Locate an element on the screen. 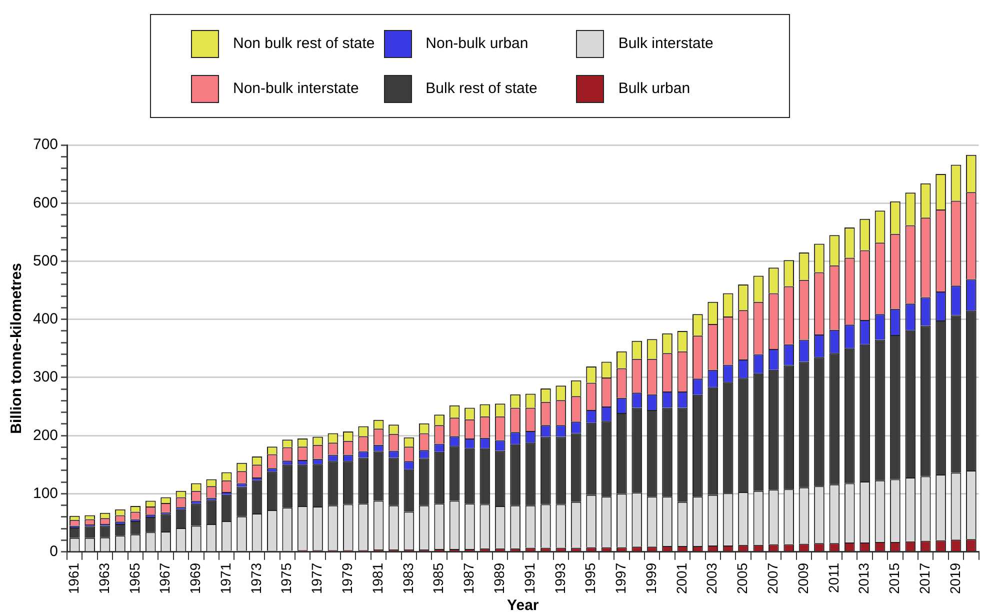 The width and height of the screenshot is (991, 615). x-tick-label: 2007 is located at coordinates (772, 578).